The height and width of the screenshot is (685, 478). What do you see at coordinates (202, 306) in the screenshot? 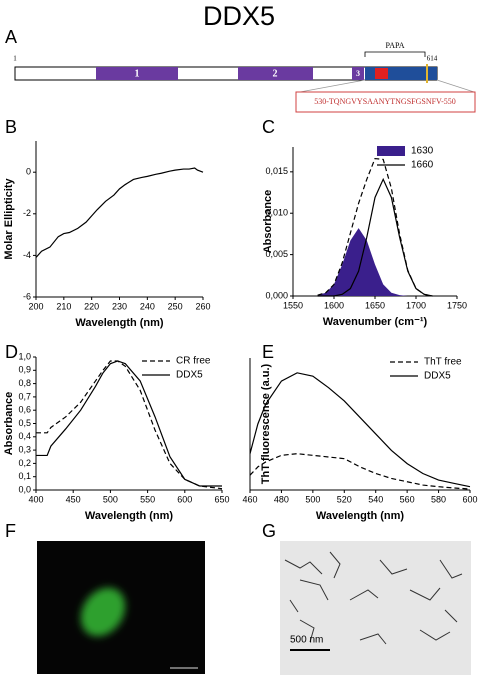
I see `x-tick-label: 260` at bounding box center [202, 306].